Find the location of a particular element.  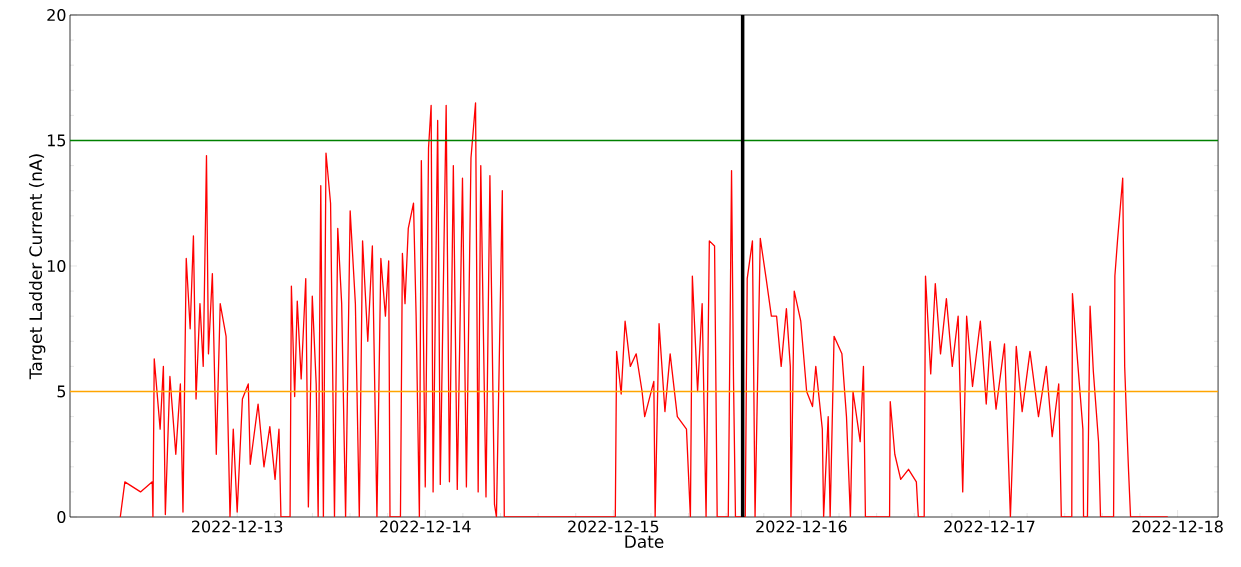

x-tick-label: 2022-12-17 is located at coordinates (989, 526).